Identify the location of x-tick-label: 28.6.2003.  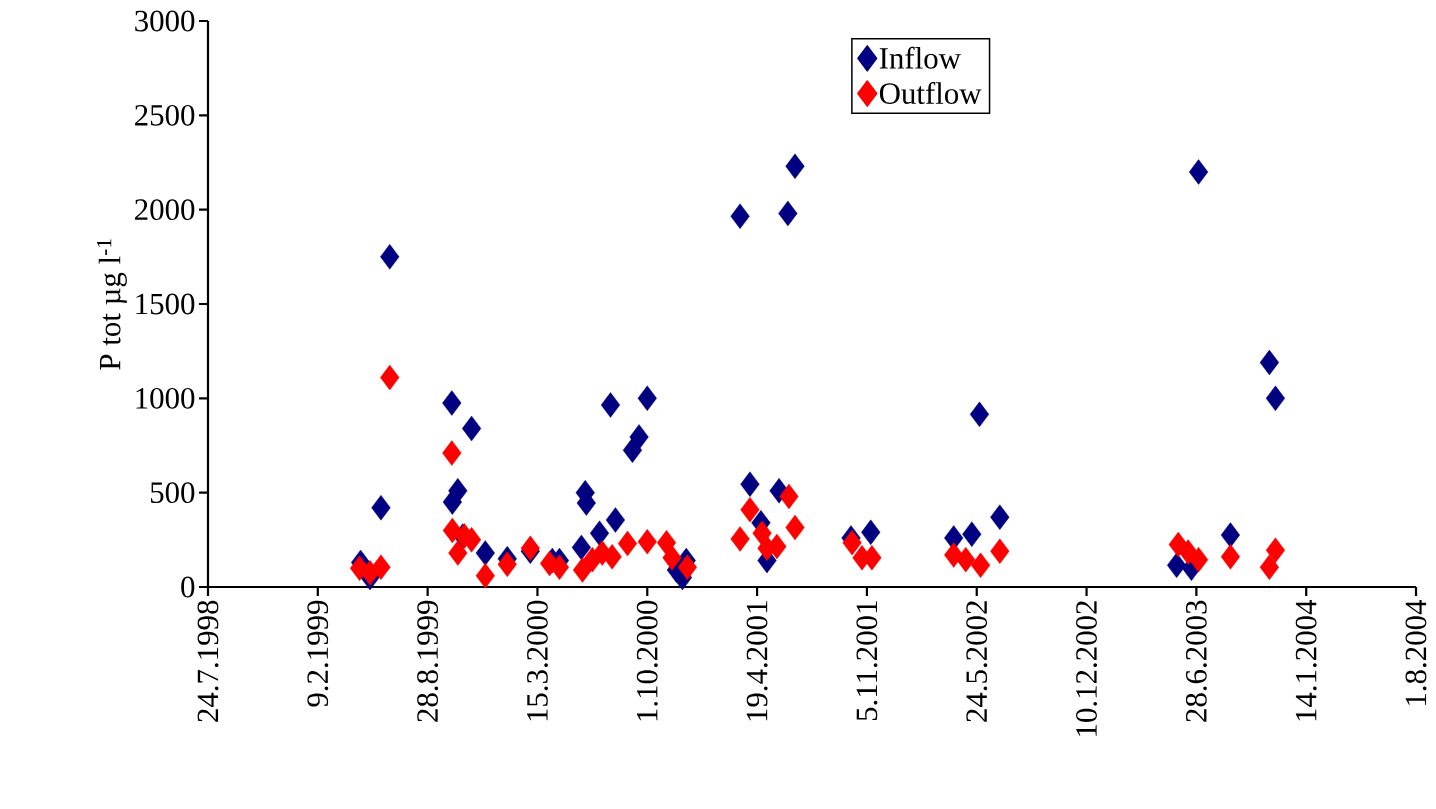
(1196, 661).